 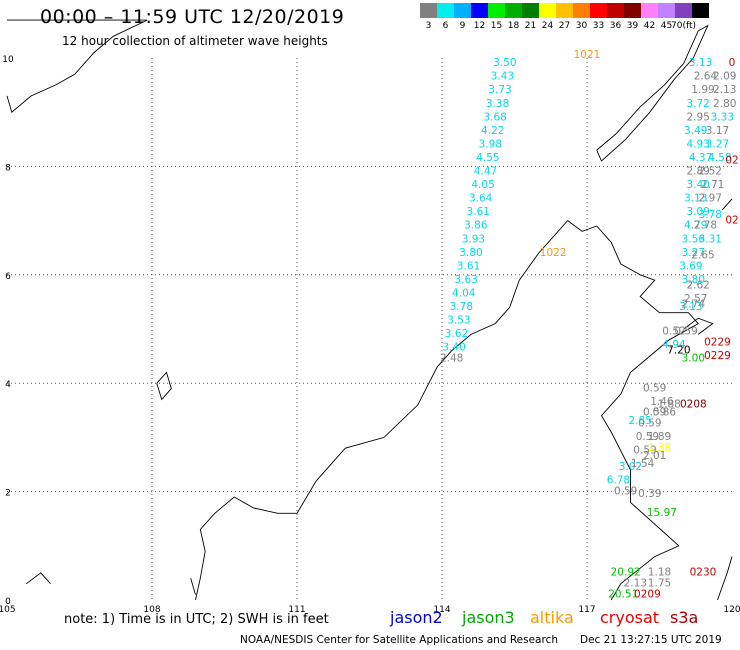 What do you see at coordinates (710, 199) in the screenshot?
I see `track-value-label: 2.97` at bounding box center [710, 199].